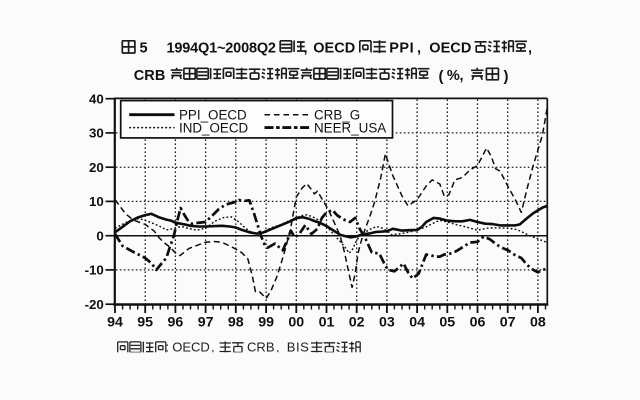 Image resolution: width=640 pixels, height=400 pixels. What do you see at coordinates (145, 323) in the screenshot?
I see `svg-text: 95` at bounding box center [145, 323].